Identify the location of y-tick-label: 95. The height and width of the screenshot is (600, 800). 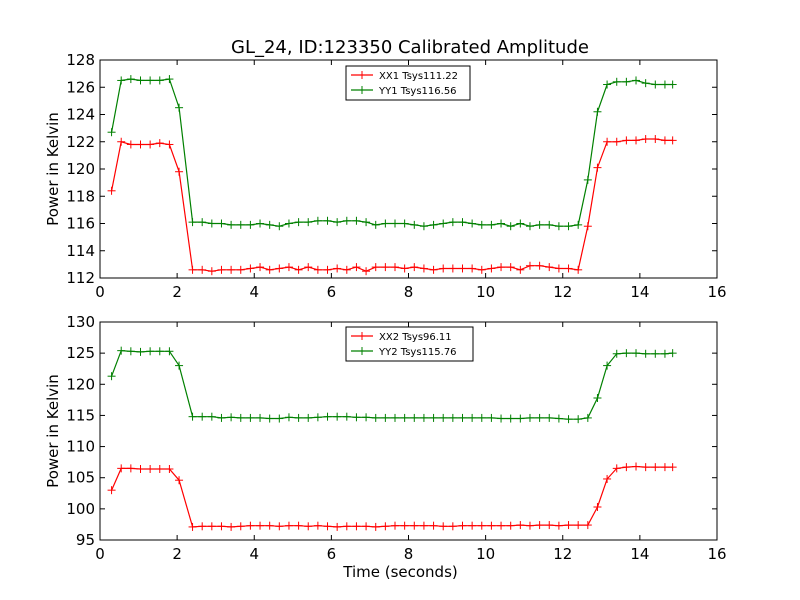
(85, 540).